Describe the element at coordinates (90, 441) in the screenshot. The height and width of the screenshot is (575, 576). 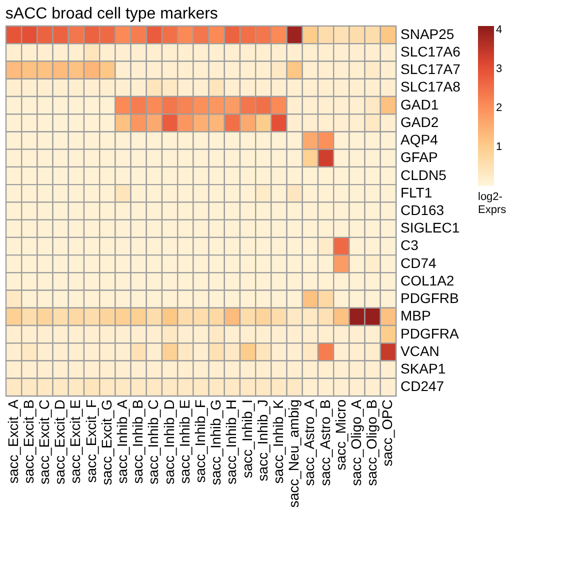
I see `x-tick-label: sacc_Excit_F` at that location.